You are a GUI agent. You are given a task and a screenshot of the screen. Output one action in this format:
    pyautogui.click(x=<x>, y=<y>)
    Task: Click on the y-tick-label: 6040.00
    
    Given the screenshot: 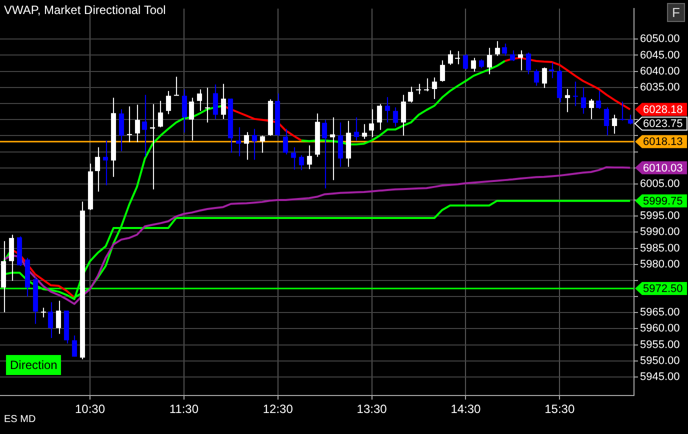 What is the action you would take?
    pyautogui.click(x=660, y=71)
    